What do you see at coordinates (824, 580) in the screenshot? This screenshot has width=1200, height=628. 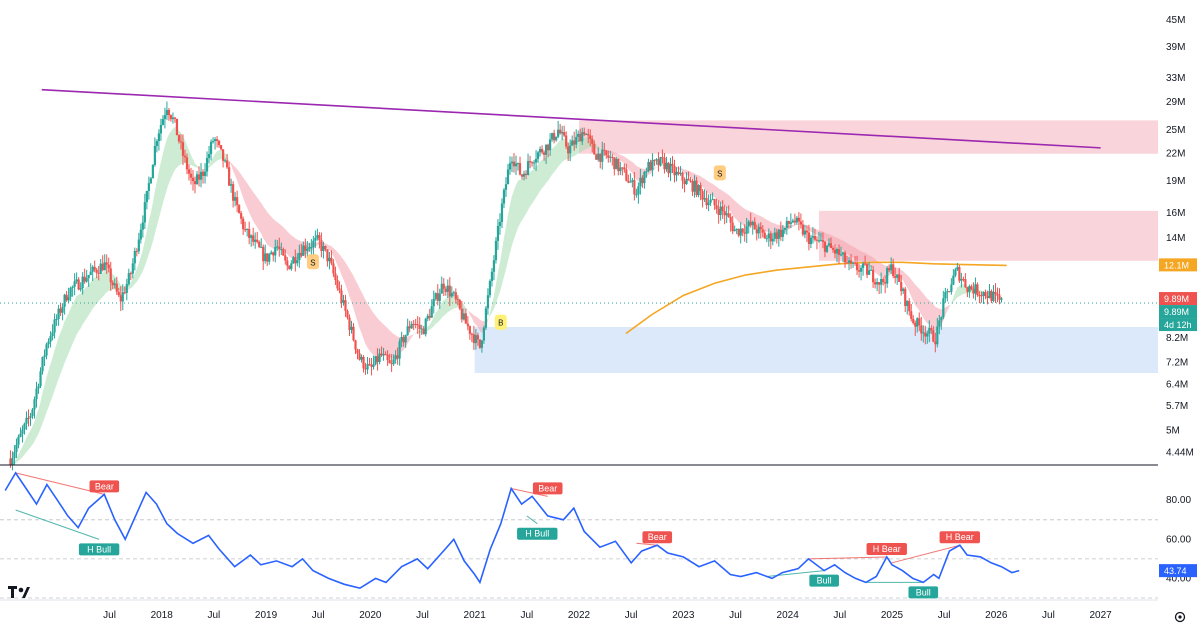 I see `divergence-tag: Bull` at bounding box center [824, 580].